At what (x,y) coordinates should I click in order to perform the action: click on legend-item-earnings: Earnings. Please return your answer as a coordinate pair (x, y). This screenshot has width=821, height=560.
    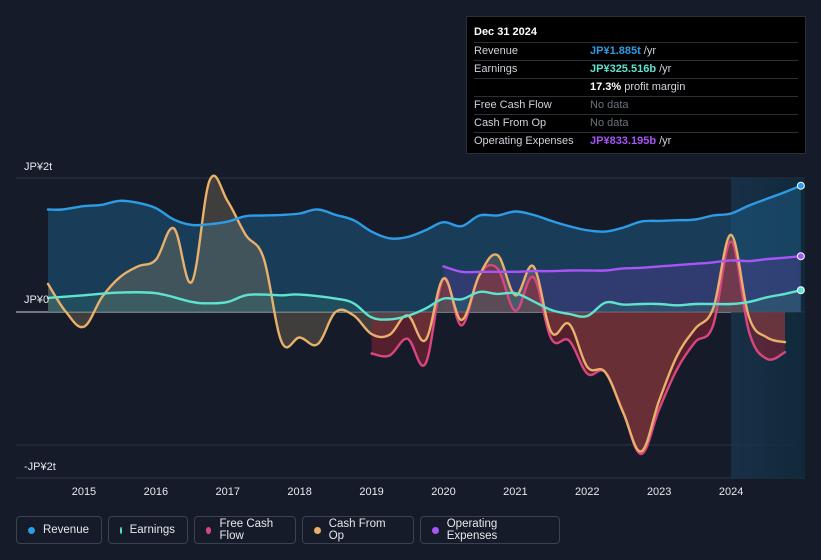
    Looking at the image, I should click on (148, 530).